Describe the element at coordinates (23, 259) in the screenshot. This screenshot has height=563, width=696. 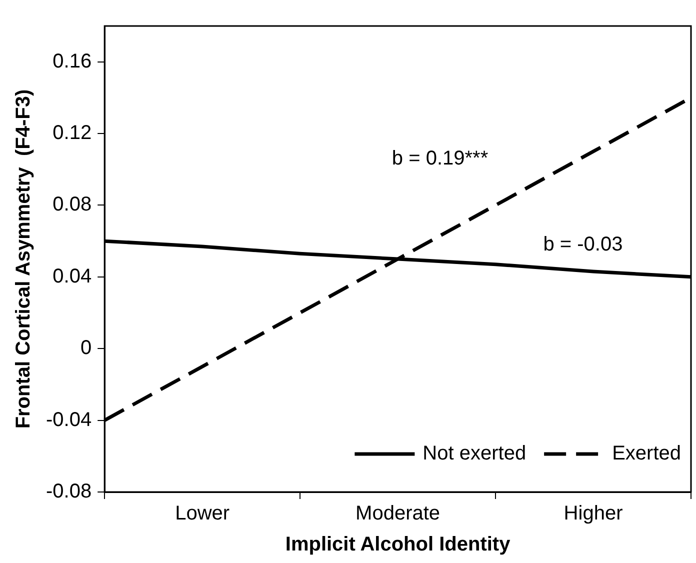
I see `y-axis-title: Frontal Cortical Asymmetry (F4-F3)` at that location.